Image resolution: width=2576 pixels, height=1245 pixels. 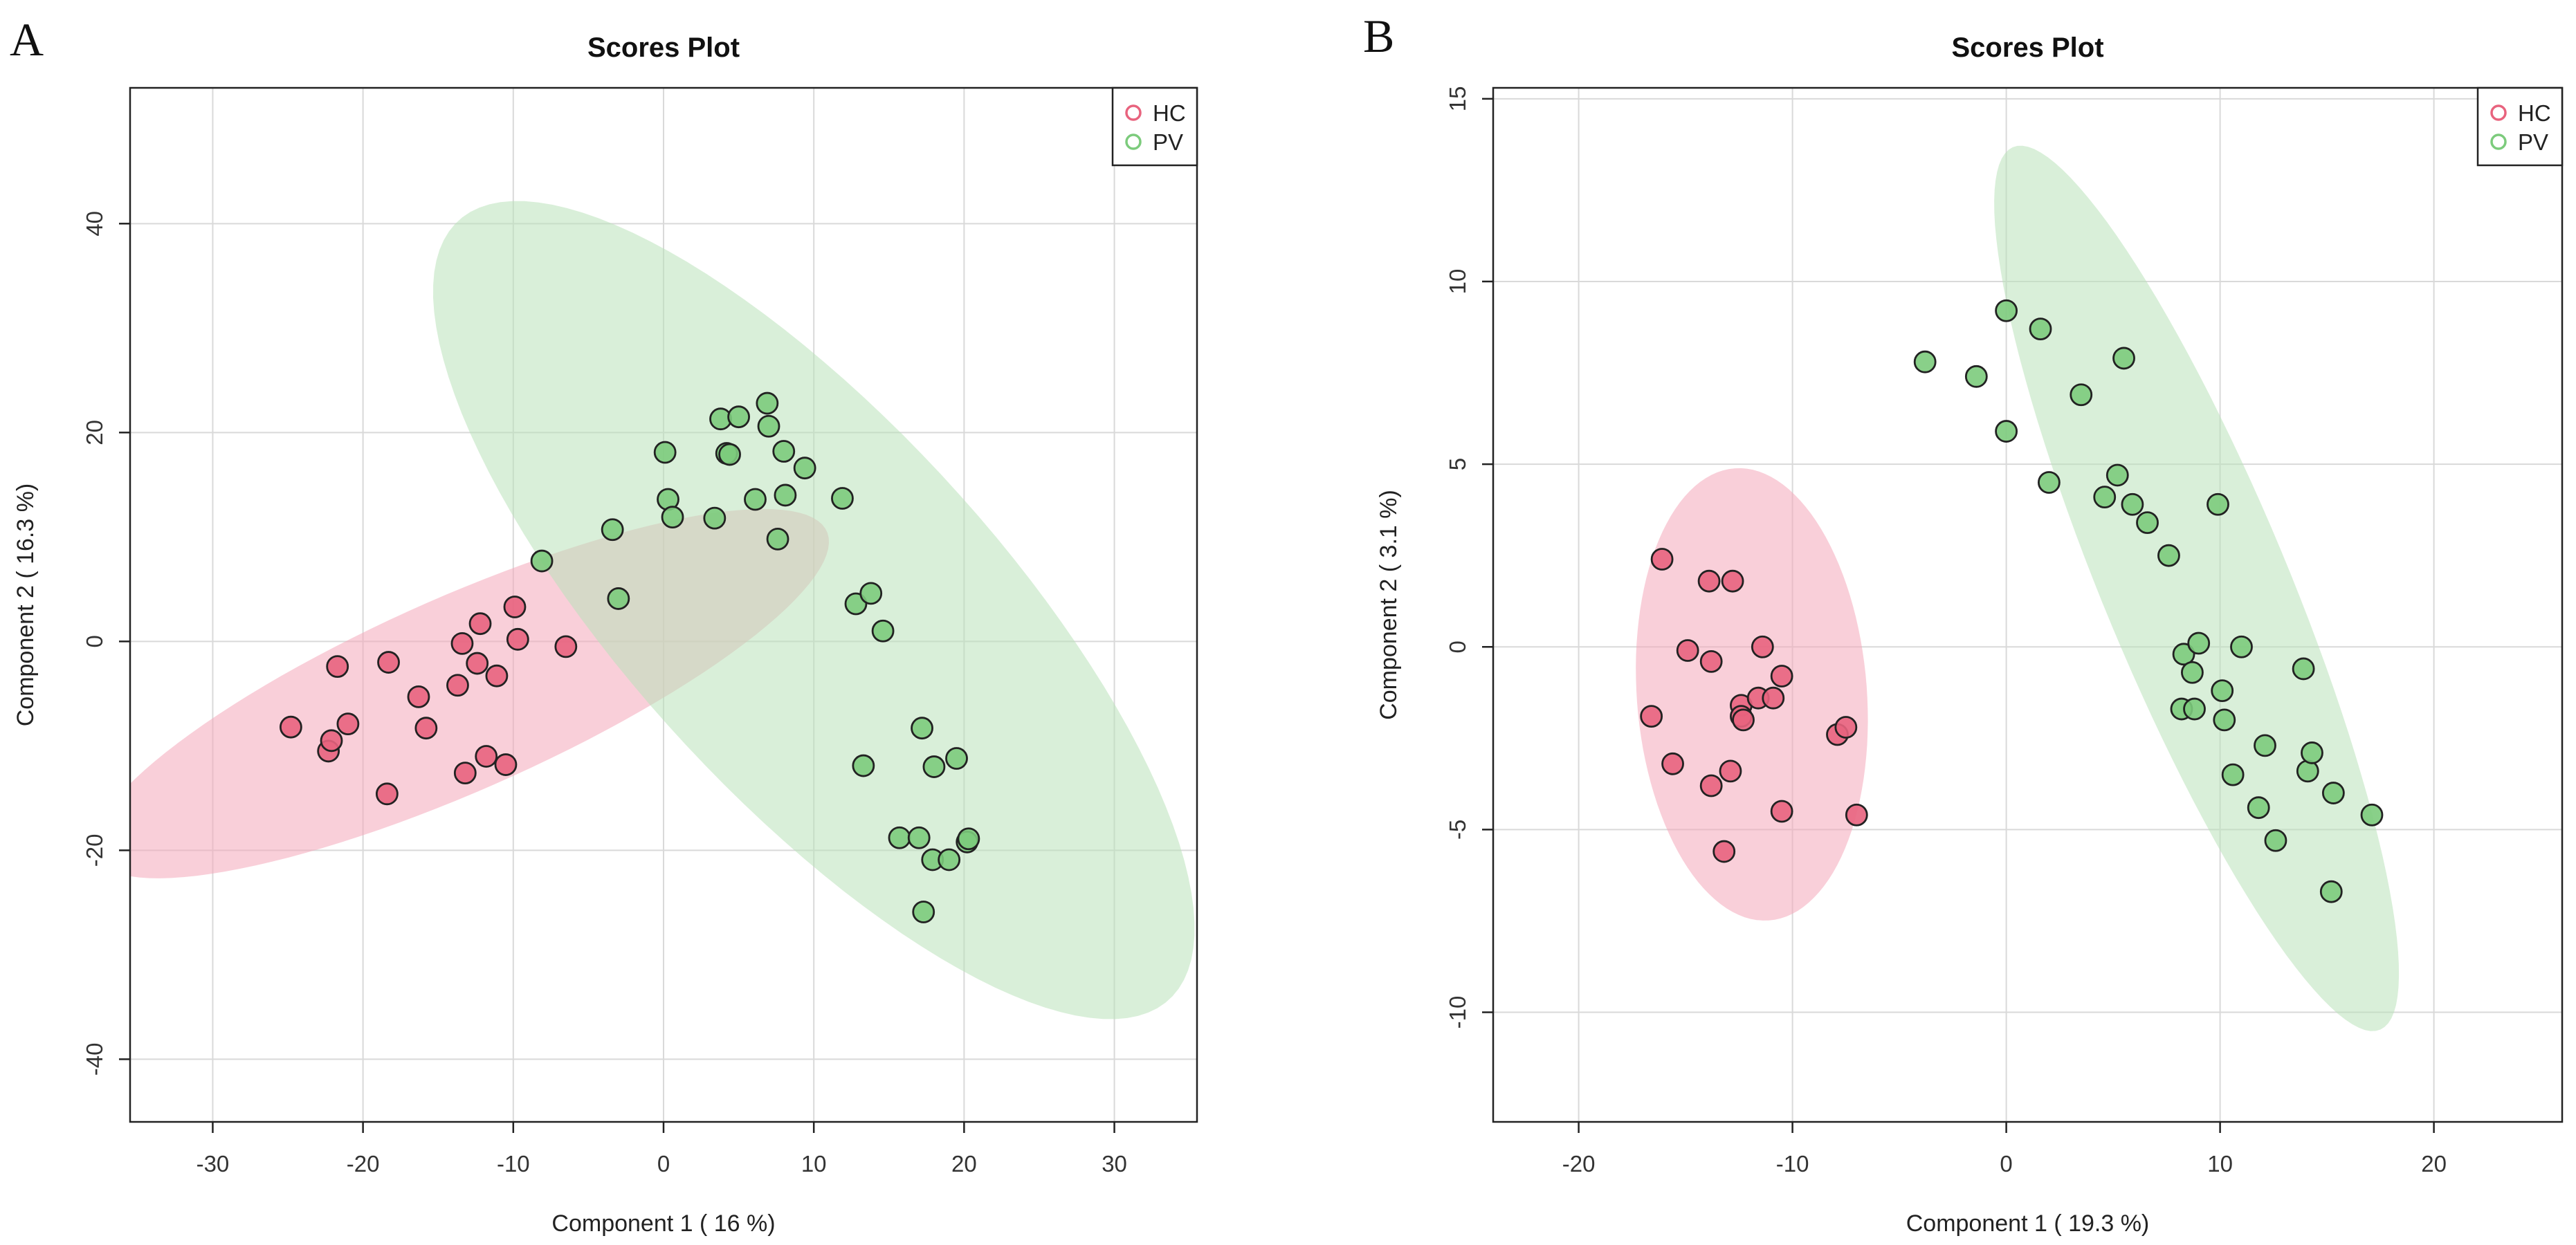 I want to click on y-tick-label: -5, so click(x=1457, y=830).